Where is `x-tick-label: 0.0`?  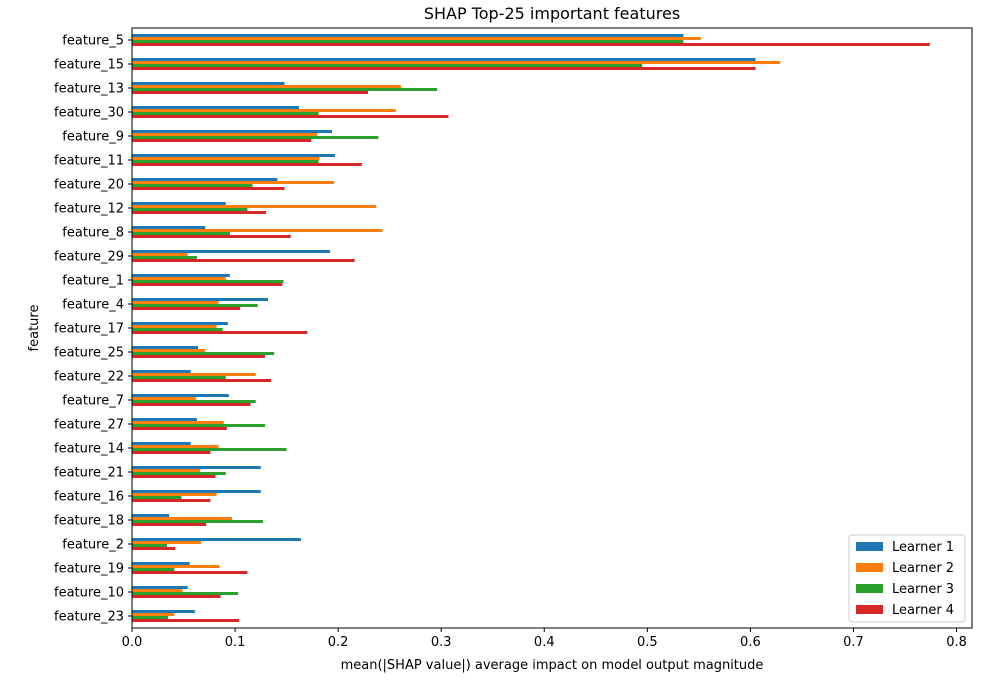
x-tick-label: 0.0 is located at coordinates (132, 642).